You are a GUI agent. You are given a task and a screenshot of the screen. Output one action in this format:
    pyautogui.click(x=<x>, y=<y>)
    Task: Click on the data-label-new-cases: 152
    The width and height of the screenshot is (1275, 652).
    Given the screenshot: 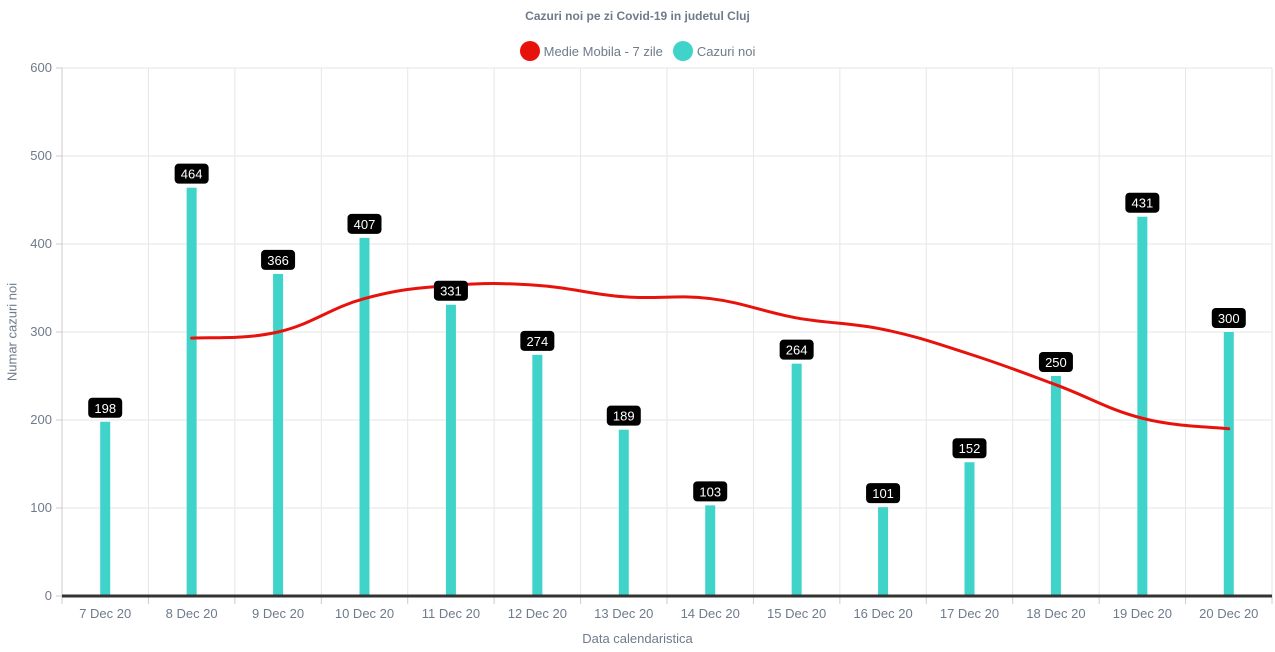 What is the action you would take?
    pyautogui.click(x=970, y=448)
    